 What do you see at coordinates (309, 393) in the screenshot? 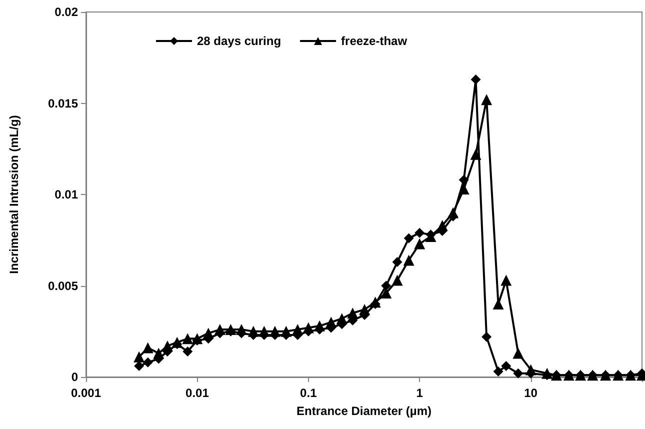
I see `x-tick-label: 0.1` at bounding box center [309, 393].